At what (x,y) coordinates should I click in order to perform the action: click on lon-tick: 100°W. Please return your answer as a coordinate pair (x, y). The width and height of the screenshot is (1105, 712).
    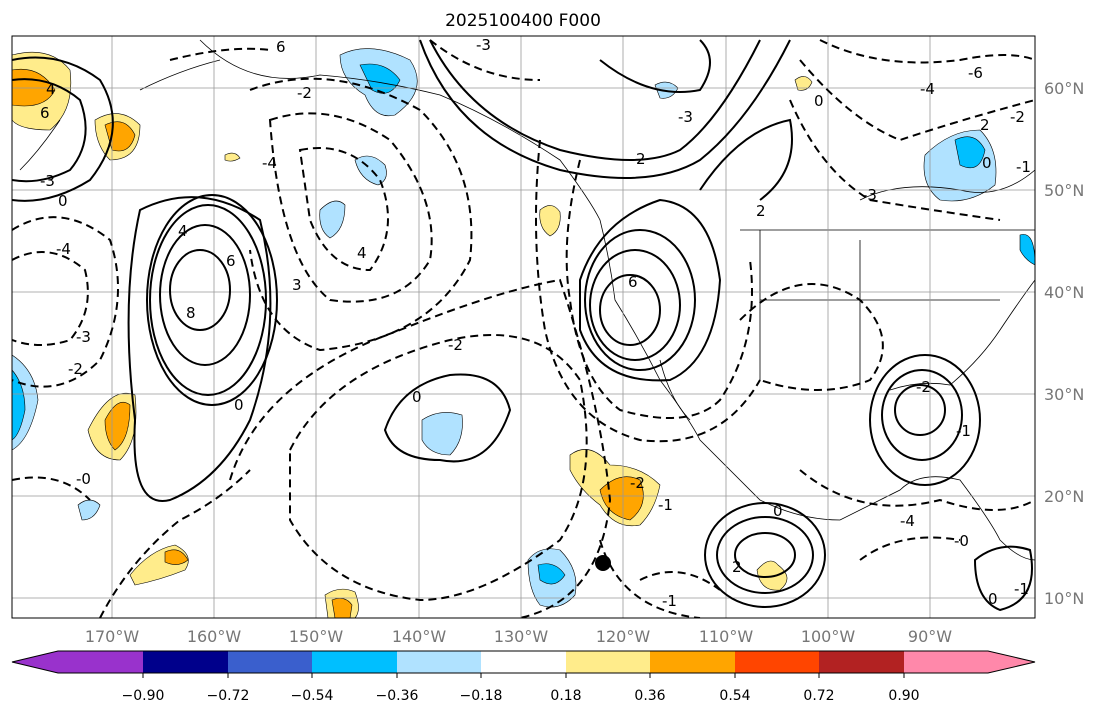
    Looking at the image, I should click on (828, 636).